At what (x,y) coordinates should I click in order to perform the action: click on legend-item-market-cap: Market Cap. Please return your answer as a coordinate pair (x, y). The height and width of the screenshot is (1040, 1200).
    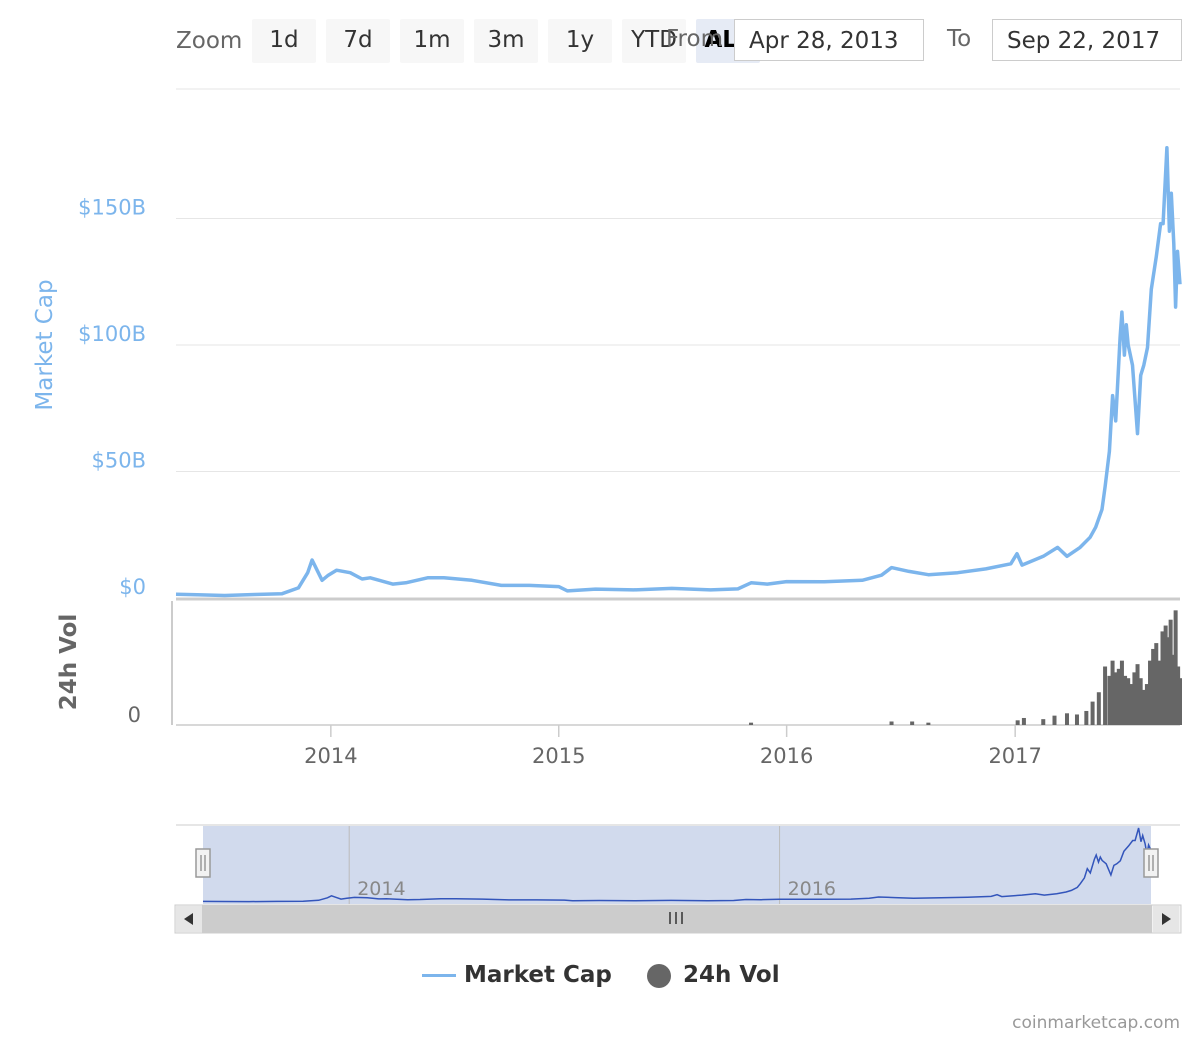
    Looking at the image, I should click on (517, 975).